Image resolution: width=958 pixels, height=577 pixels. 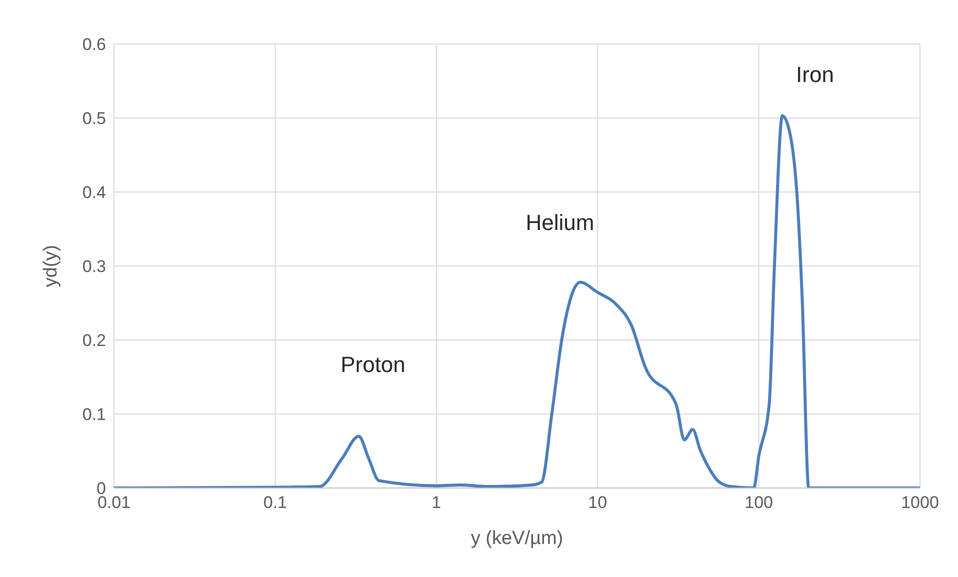 I want to click on x-tick-label: 0.1, so click(x=275, y=502).